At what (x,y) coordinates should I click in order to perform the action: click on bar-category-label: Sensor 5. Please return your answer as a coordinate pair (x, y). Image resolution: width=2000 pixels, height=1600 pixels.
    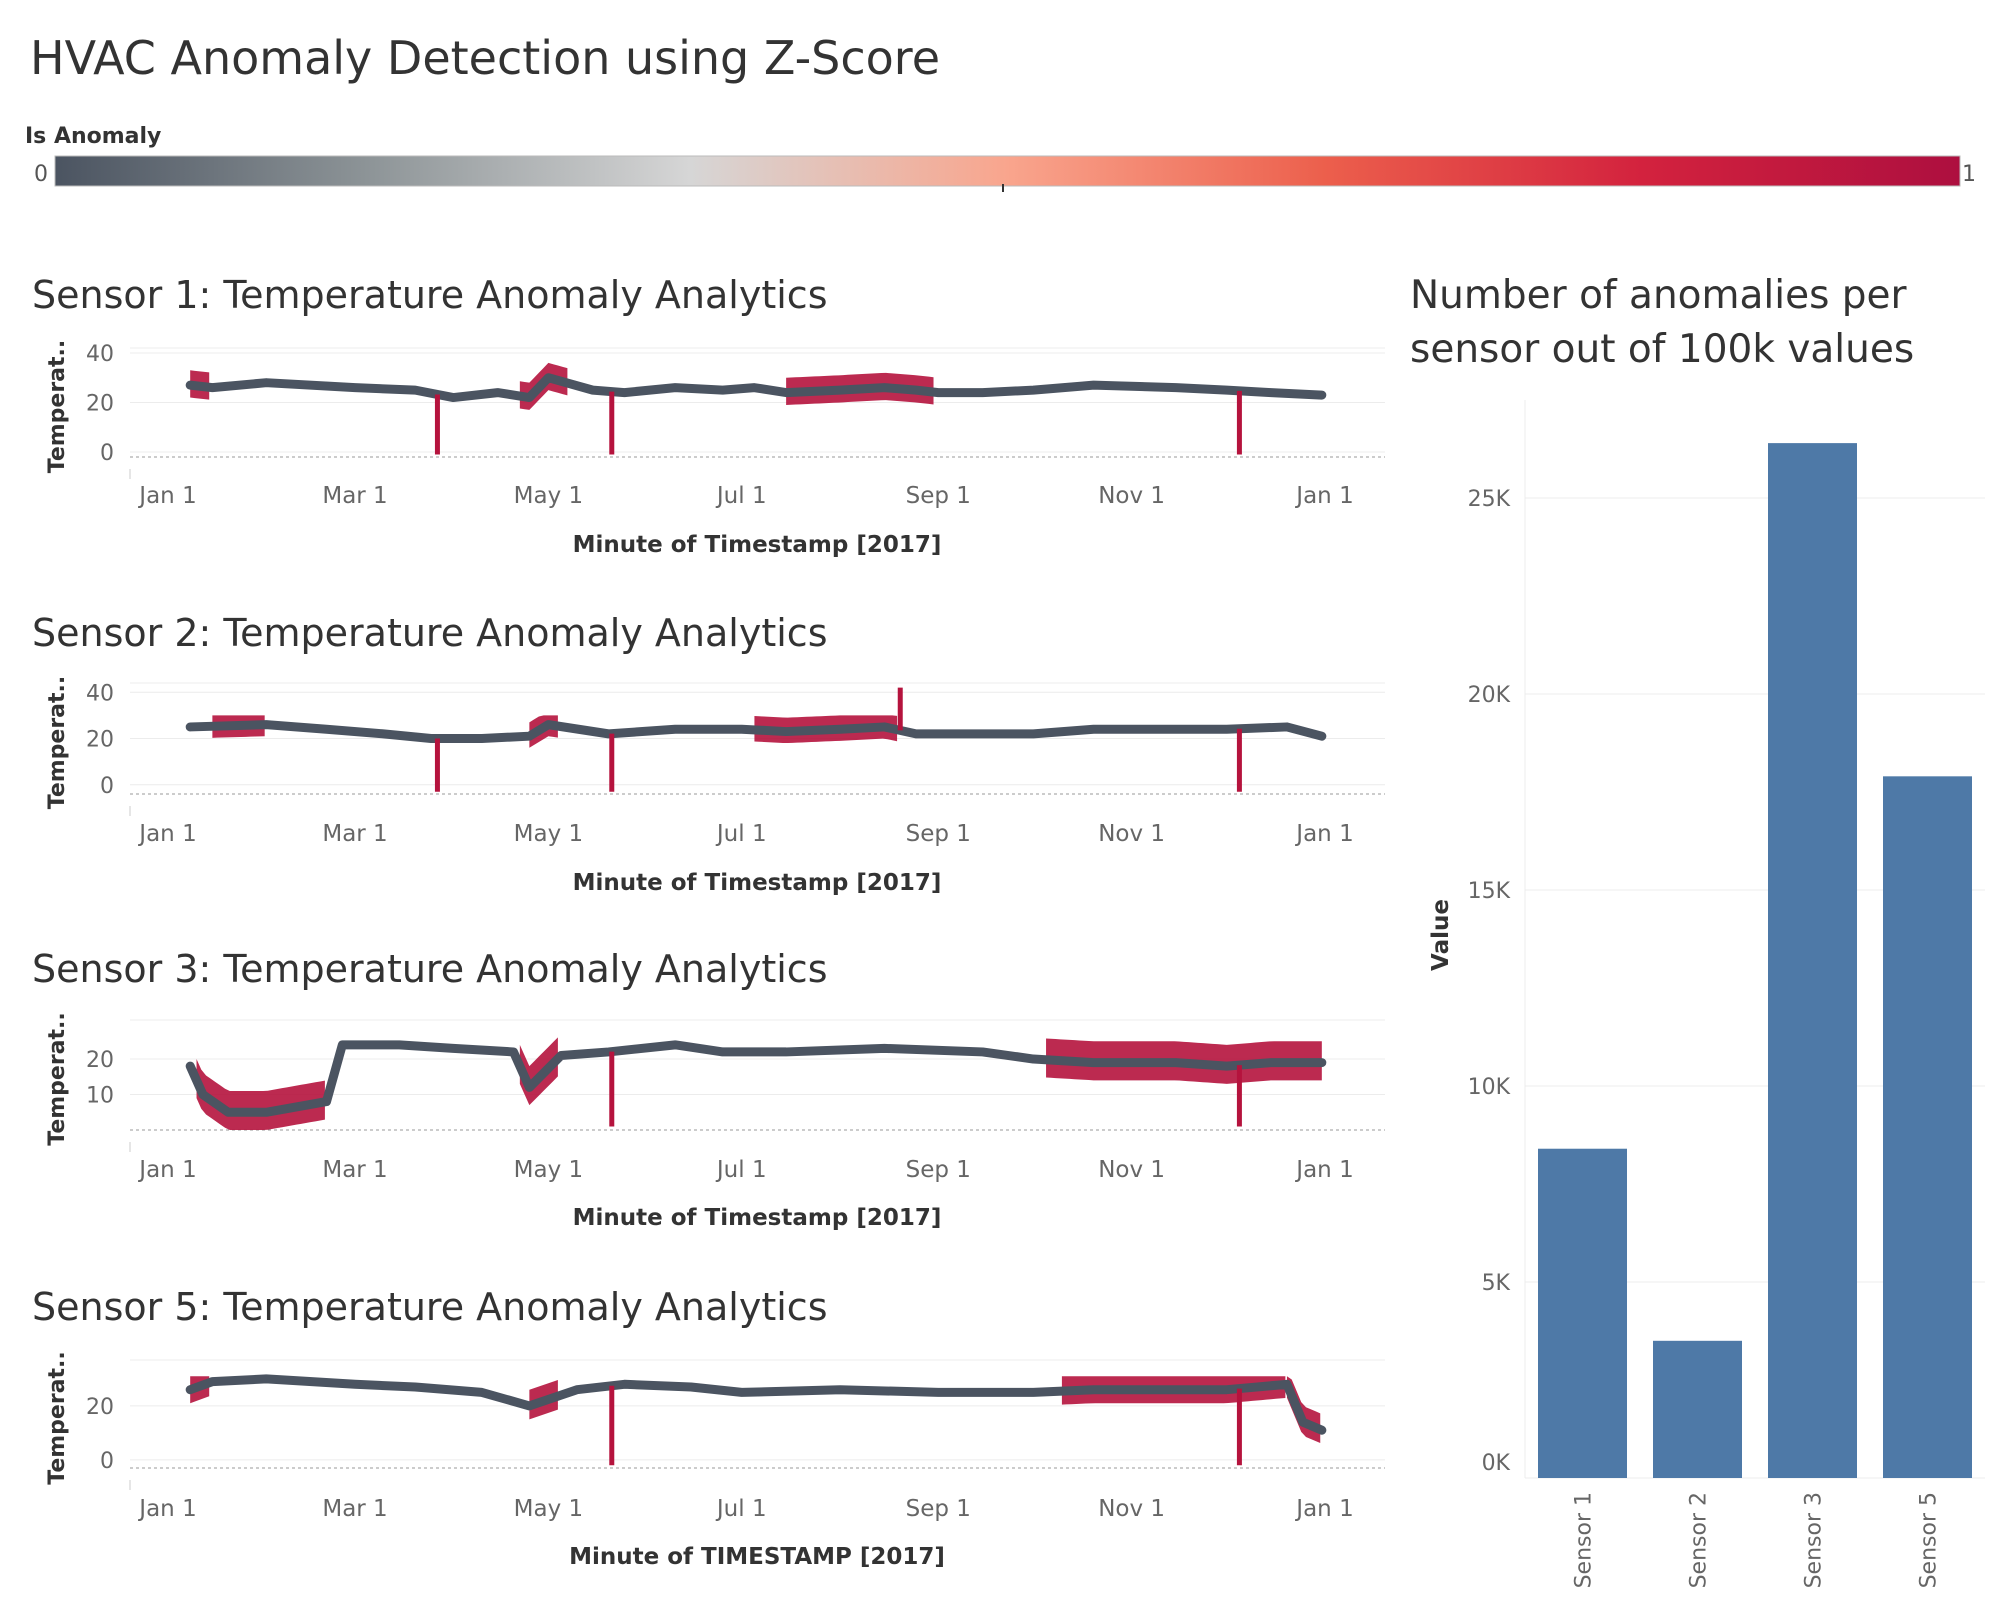
    Looking at the image, I should click on (1929, 1540).